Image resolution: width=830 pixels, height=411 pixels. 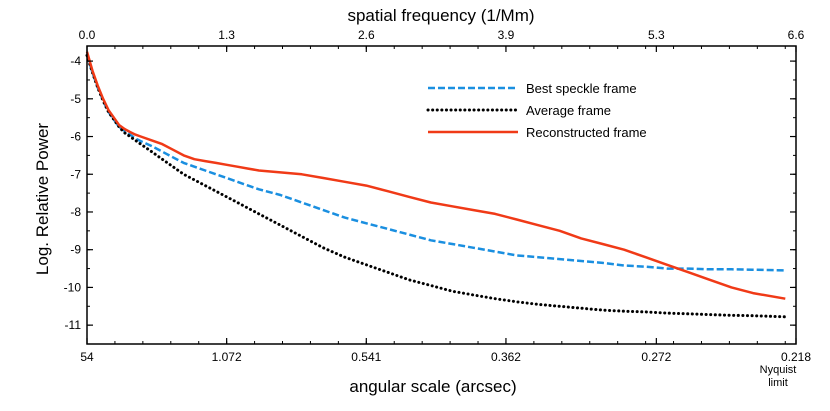 I want to click on y-tick-label: -8, so click(x=75, y=212).